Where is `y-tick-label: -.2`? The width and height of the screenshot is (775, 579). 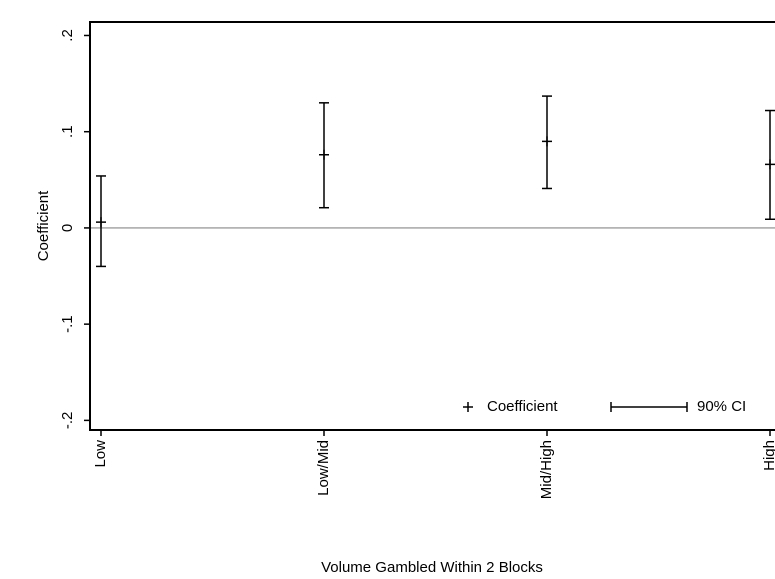 y-tick-label: -.2 is located at coordinates (67, 421).